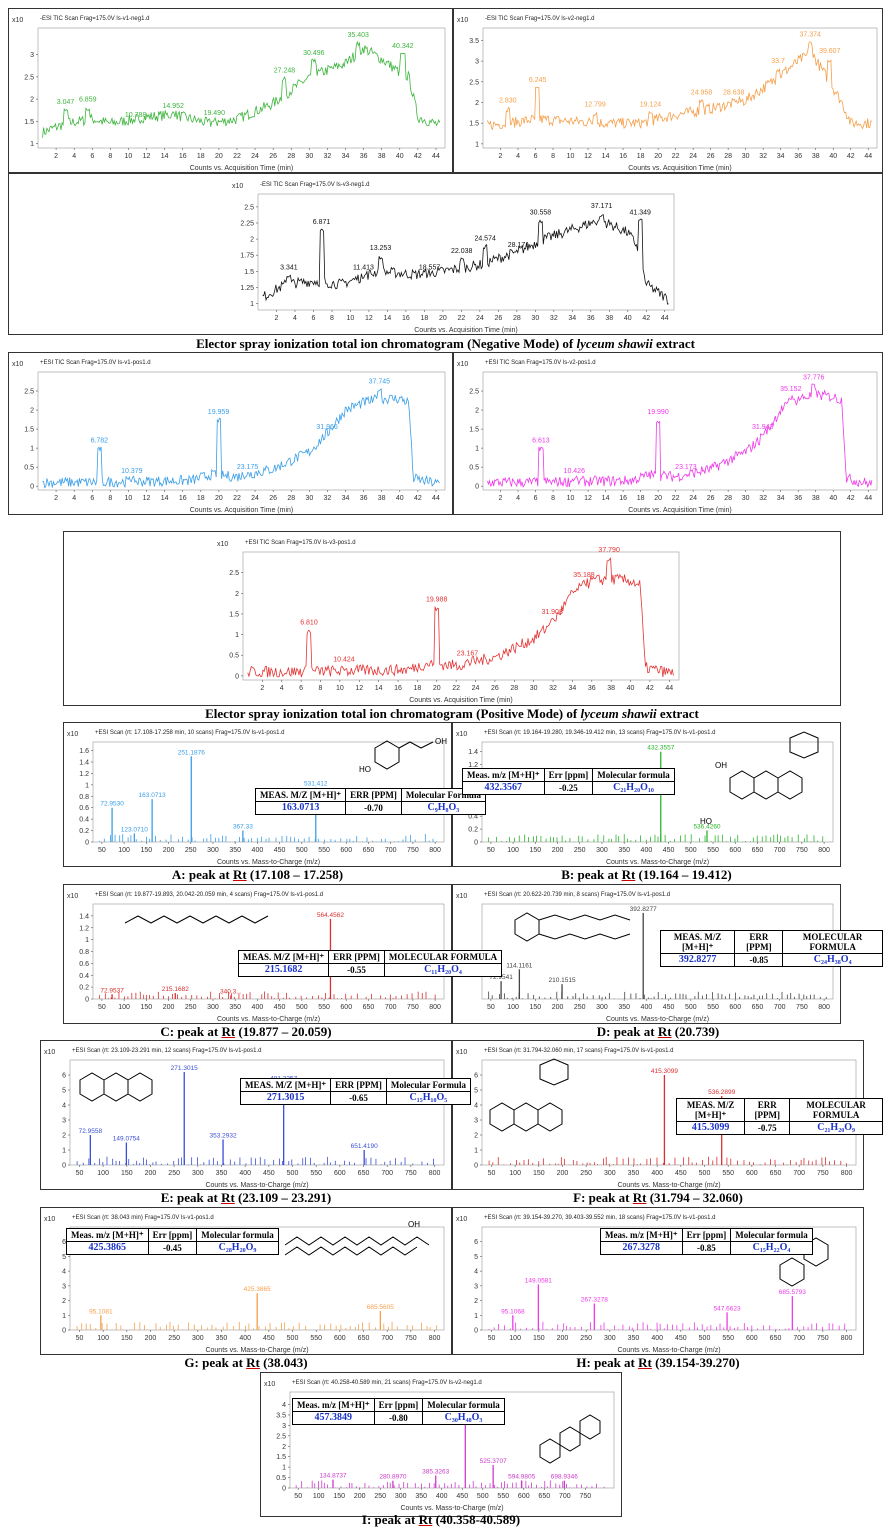 This screenshot has width=883, height=1528. I want to click on chart-title: -ESI TIC Scan Frag=175.0V ls-v1-neg1.d, so click(94, 19).